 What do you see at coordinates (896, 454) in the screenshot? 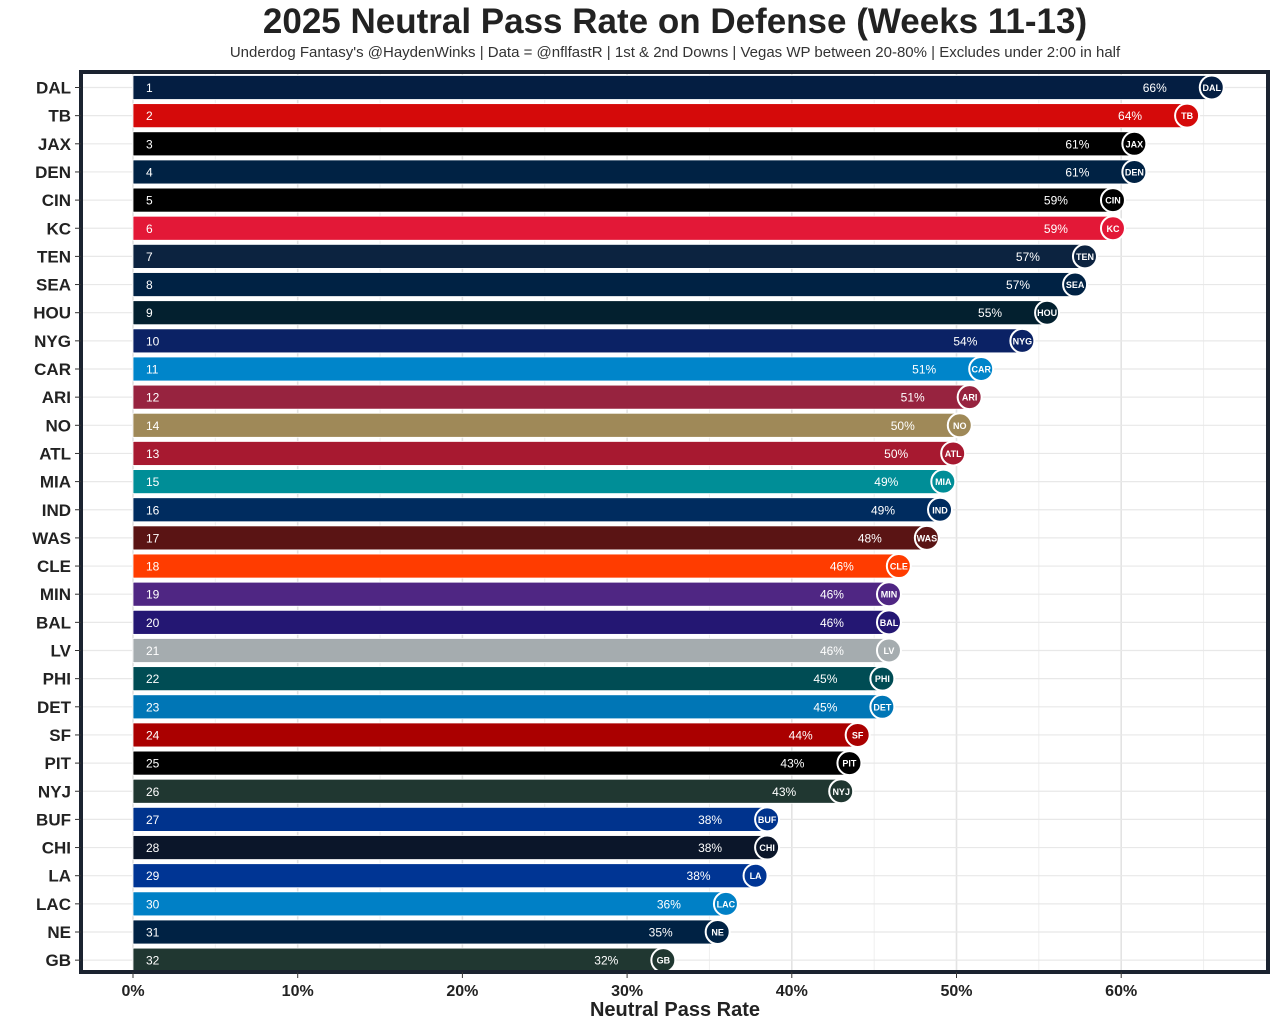
I see `value-label: 50%` at bounding box center [896, 454].